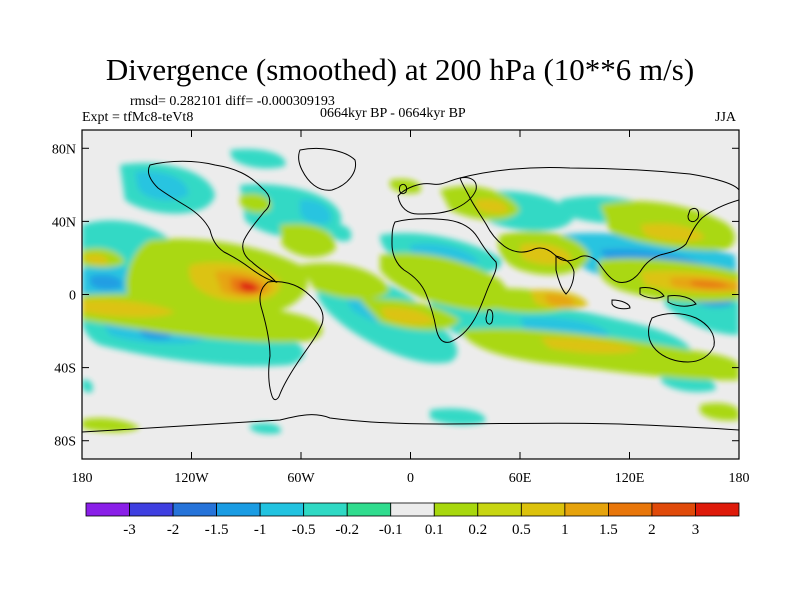 The image size is (800, 600). I want to click on europe-outline, so click(437, 196).